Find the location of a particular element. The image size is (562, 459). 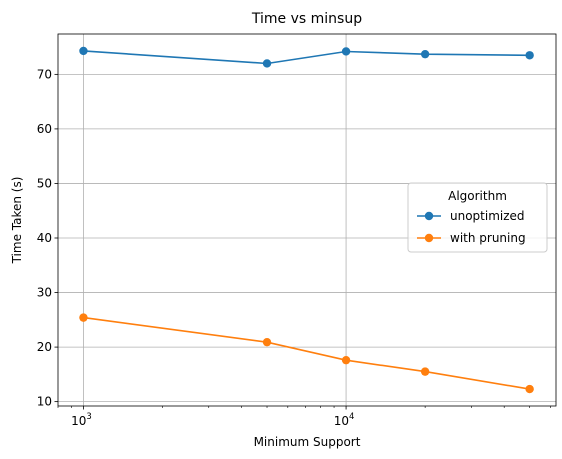

y-tick-label: 70 is located at coordinates (44, 74).